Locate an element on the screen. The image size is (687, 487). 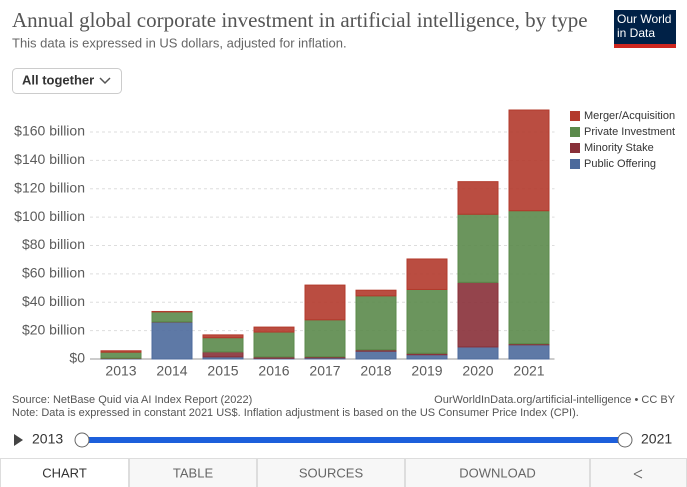
x-tick-label: 2016 is located at coordinates (273, 371).